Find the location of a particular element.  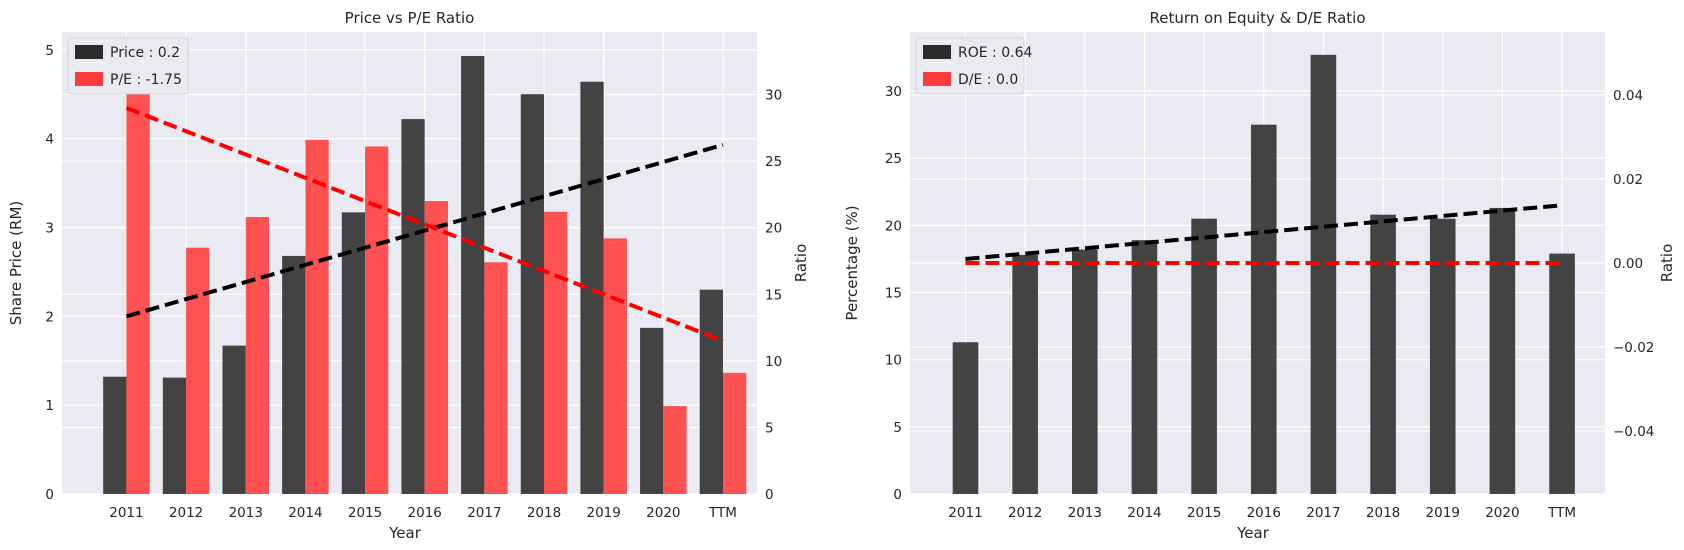

legend-label-roe: ROE : 0.64 is located at coordinates (995, 53).